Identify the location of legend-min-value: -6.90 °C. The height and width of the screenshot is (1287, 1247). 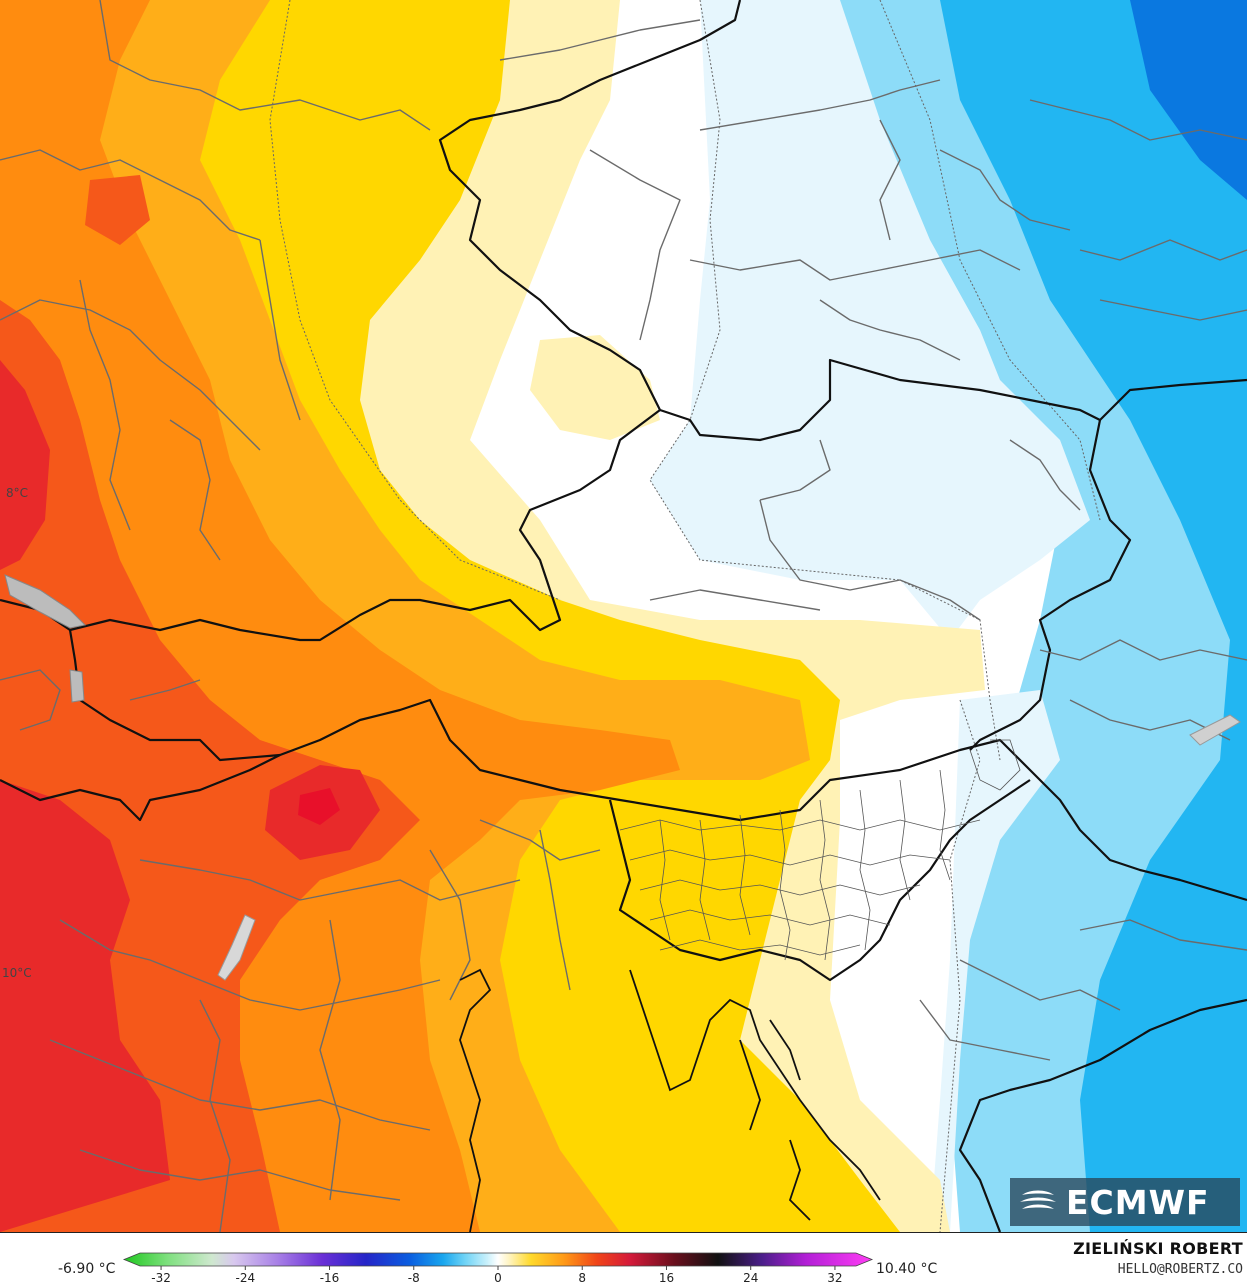
(87, 1269).